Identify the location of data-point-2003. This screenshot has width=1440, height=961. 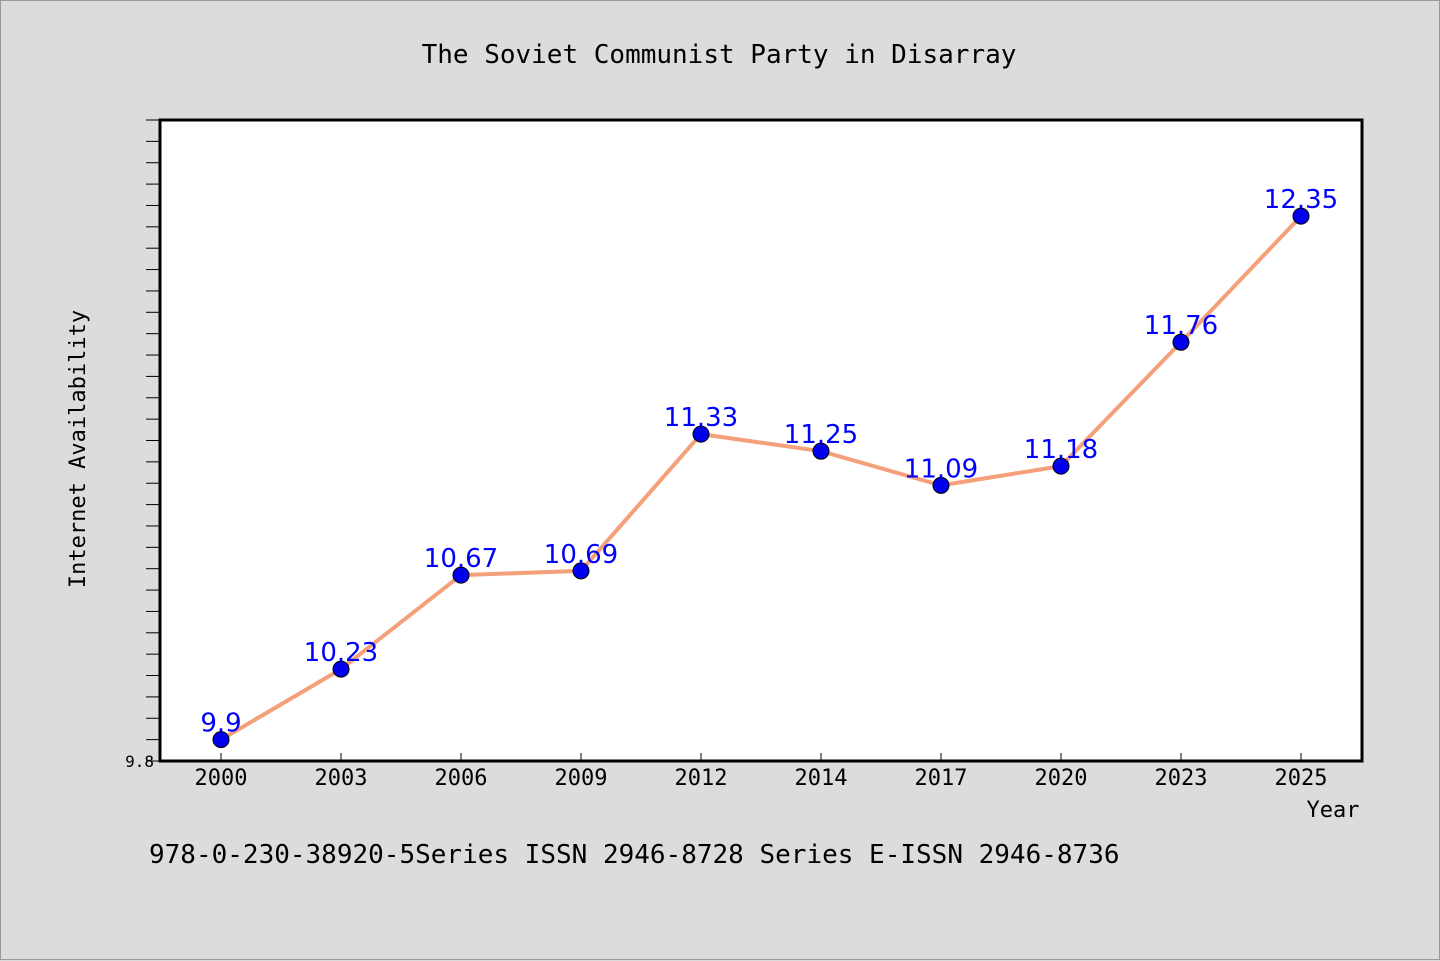
(341, 669).